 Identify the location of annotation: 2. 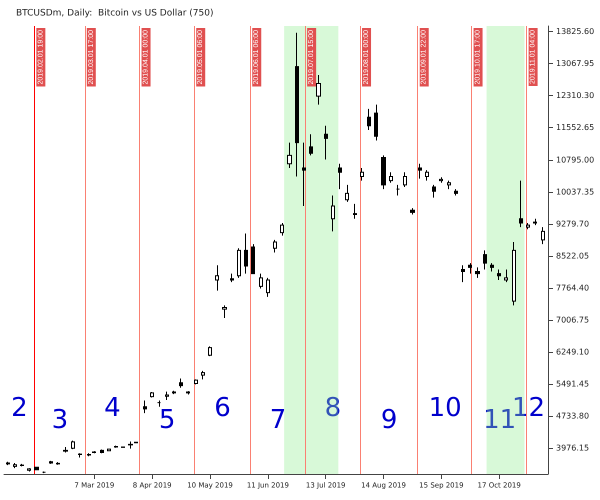
(19, 408).